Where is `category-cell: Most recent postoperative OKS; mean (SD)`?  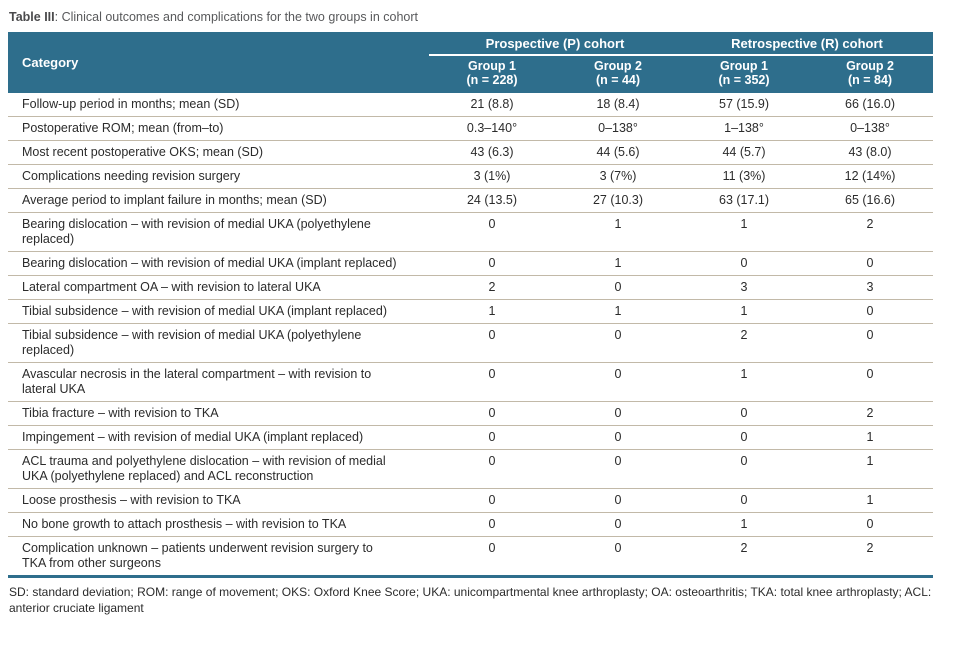 category-cell: Most recent postoperative OKS; mean (SD) is located at coordinates (218, 152).